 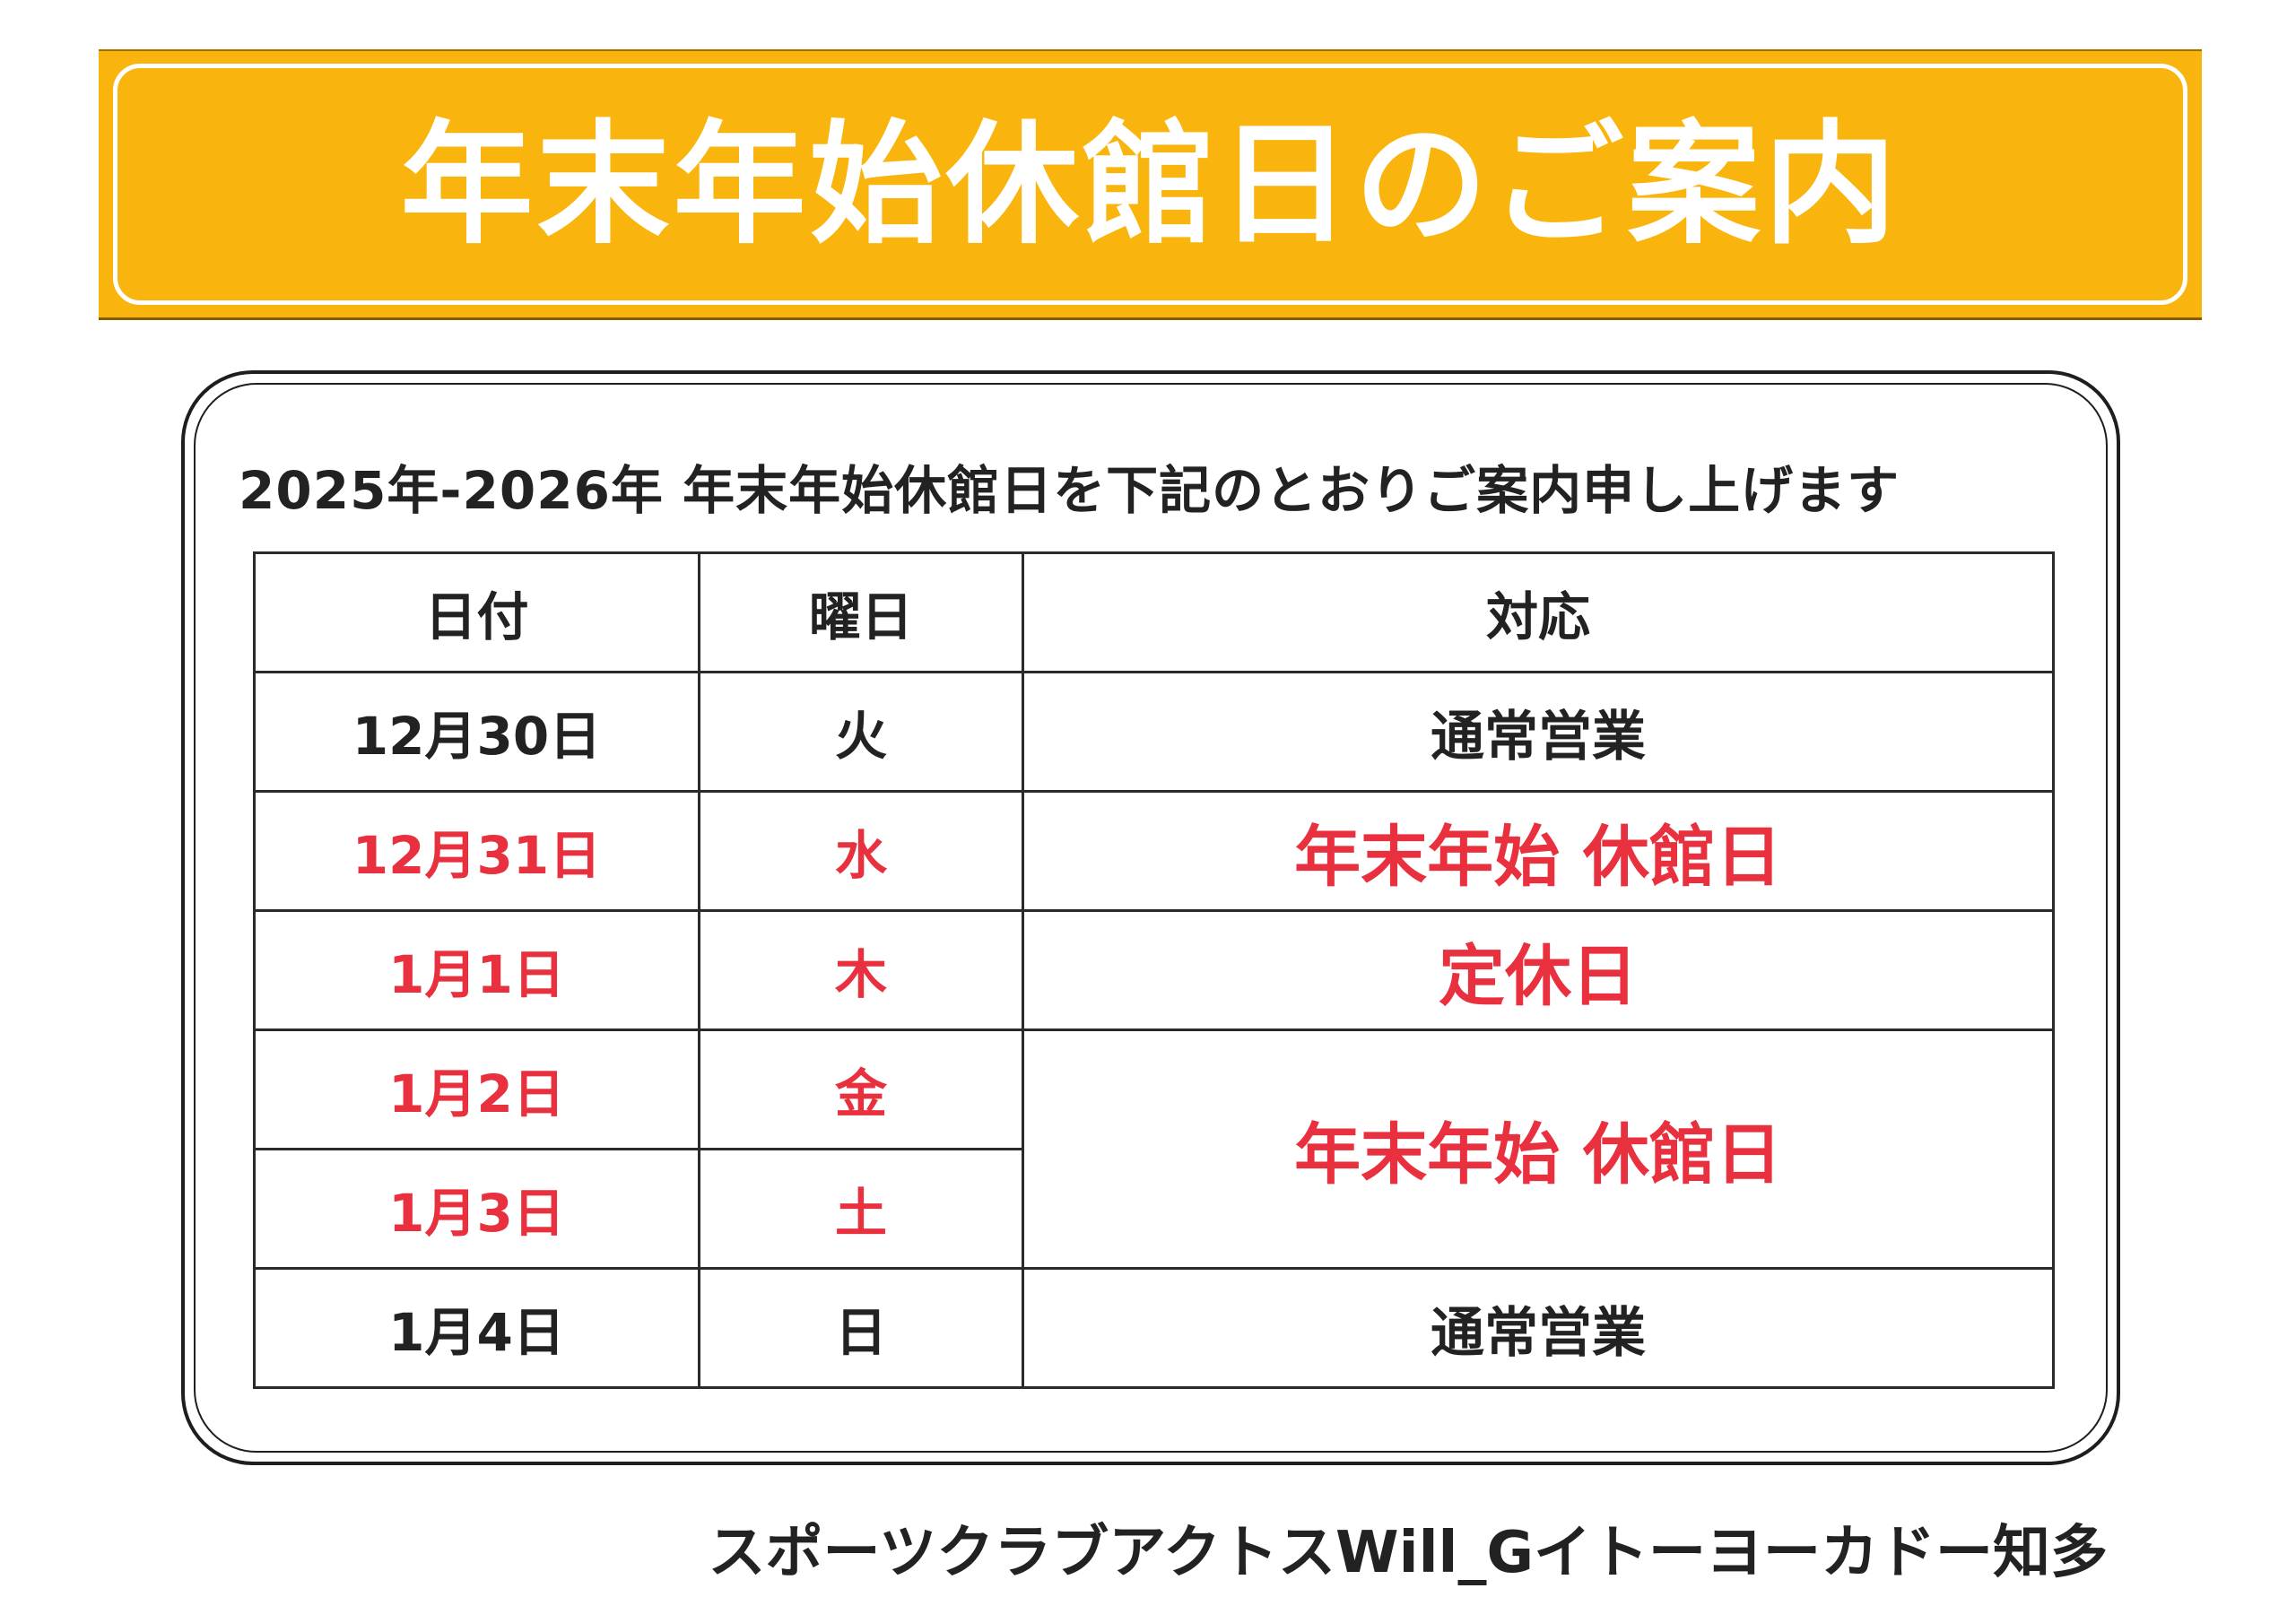 I want to click on handling-cell: 年末年始 休館日, so click(x=1538, y=851).